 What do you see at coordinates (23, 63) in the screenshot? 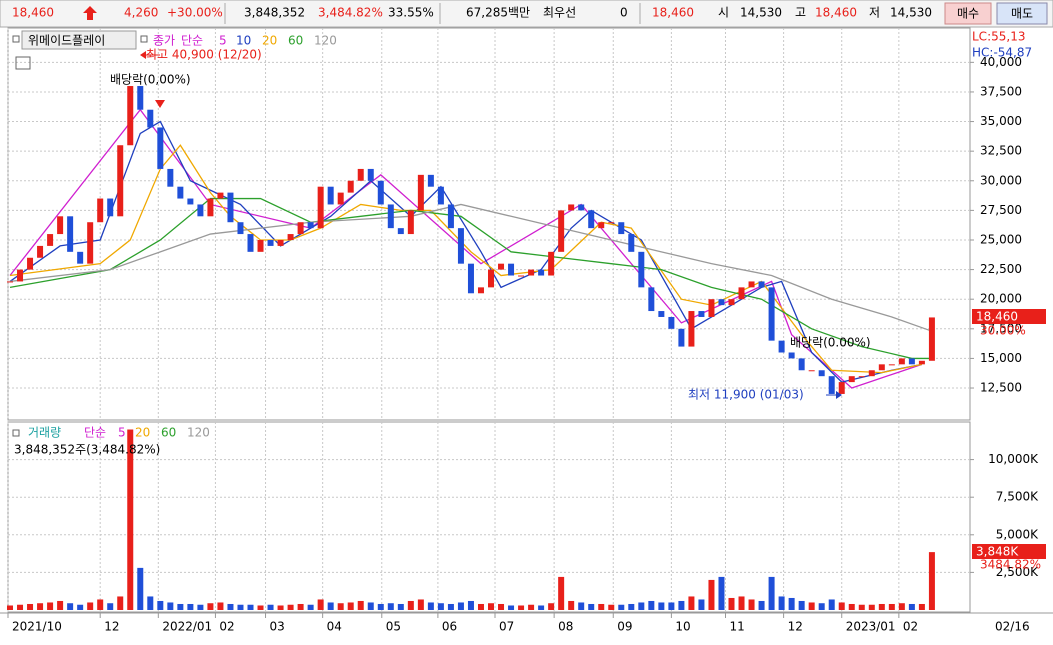
I see `table-icon` at bounding box center [23, 63].